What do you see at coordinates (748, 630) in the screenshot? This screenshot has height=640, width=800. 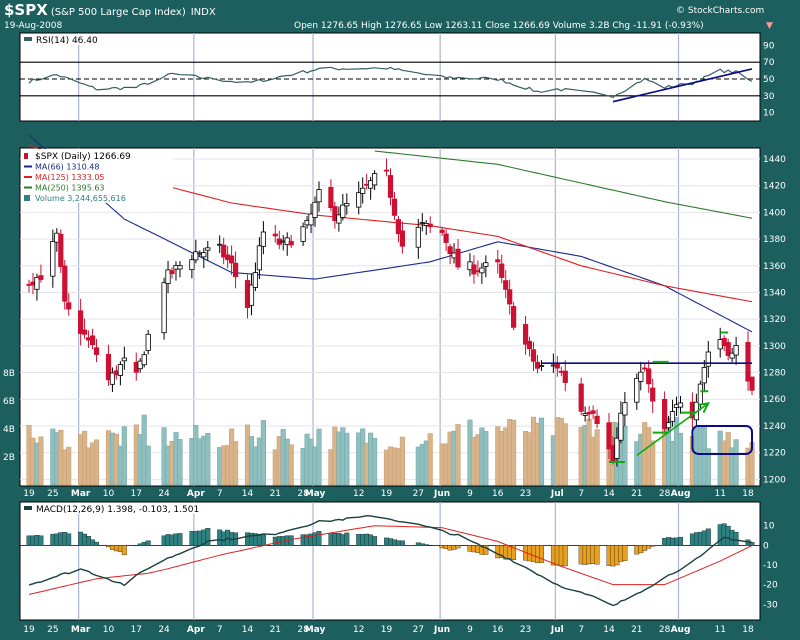 I see `x-axis-label: 18` at bounding box center [748, 630].